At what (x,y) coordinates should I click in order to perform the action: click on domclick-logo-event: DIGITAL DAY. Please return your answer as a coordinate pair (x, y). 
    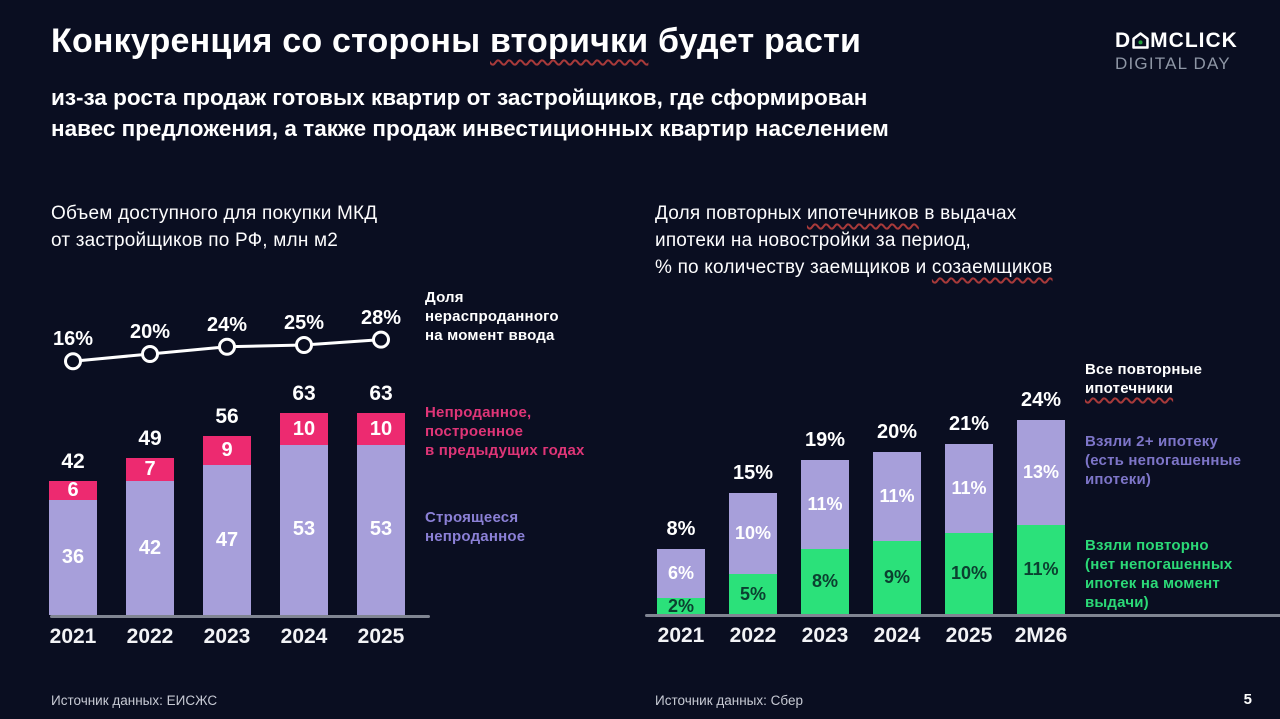
    Looking at the image, I should click on (1173, 63).